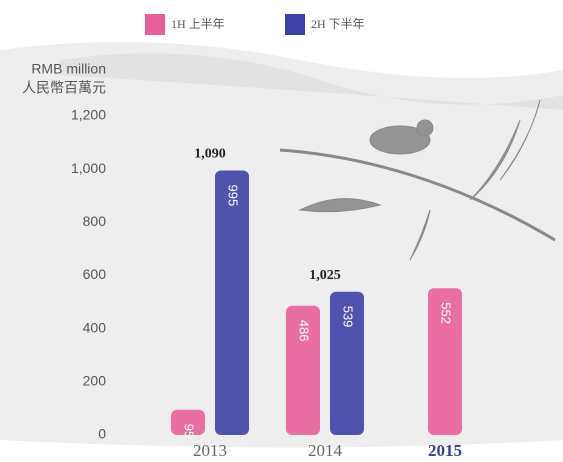  I want to click on bar-value-label: 486, so click(304, 331).